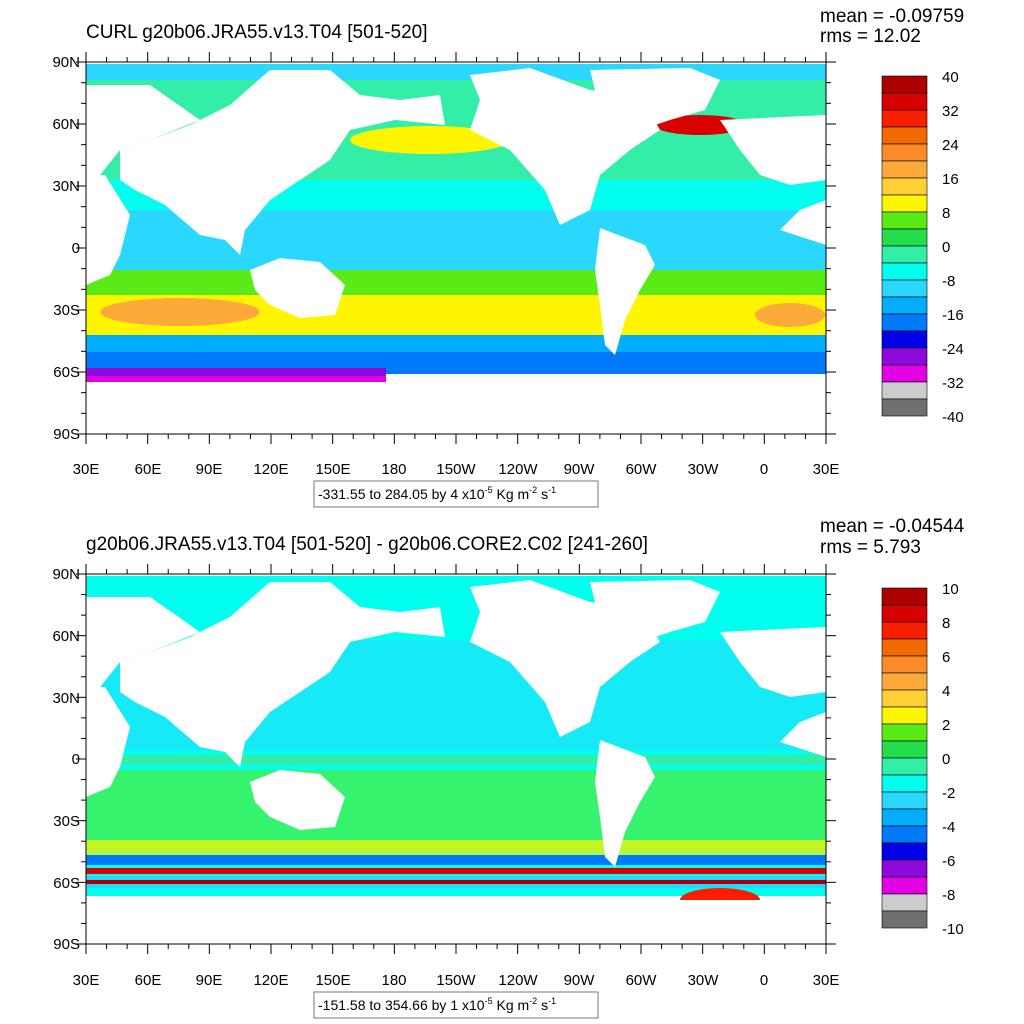 This screenshot has height=1024, width=1024. What do you see at coordinates (948, 895) in the screenshot?
I see `panel-2-colorbar-label: -8` at bounding box center [948, 895].